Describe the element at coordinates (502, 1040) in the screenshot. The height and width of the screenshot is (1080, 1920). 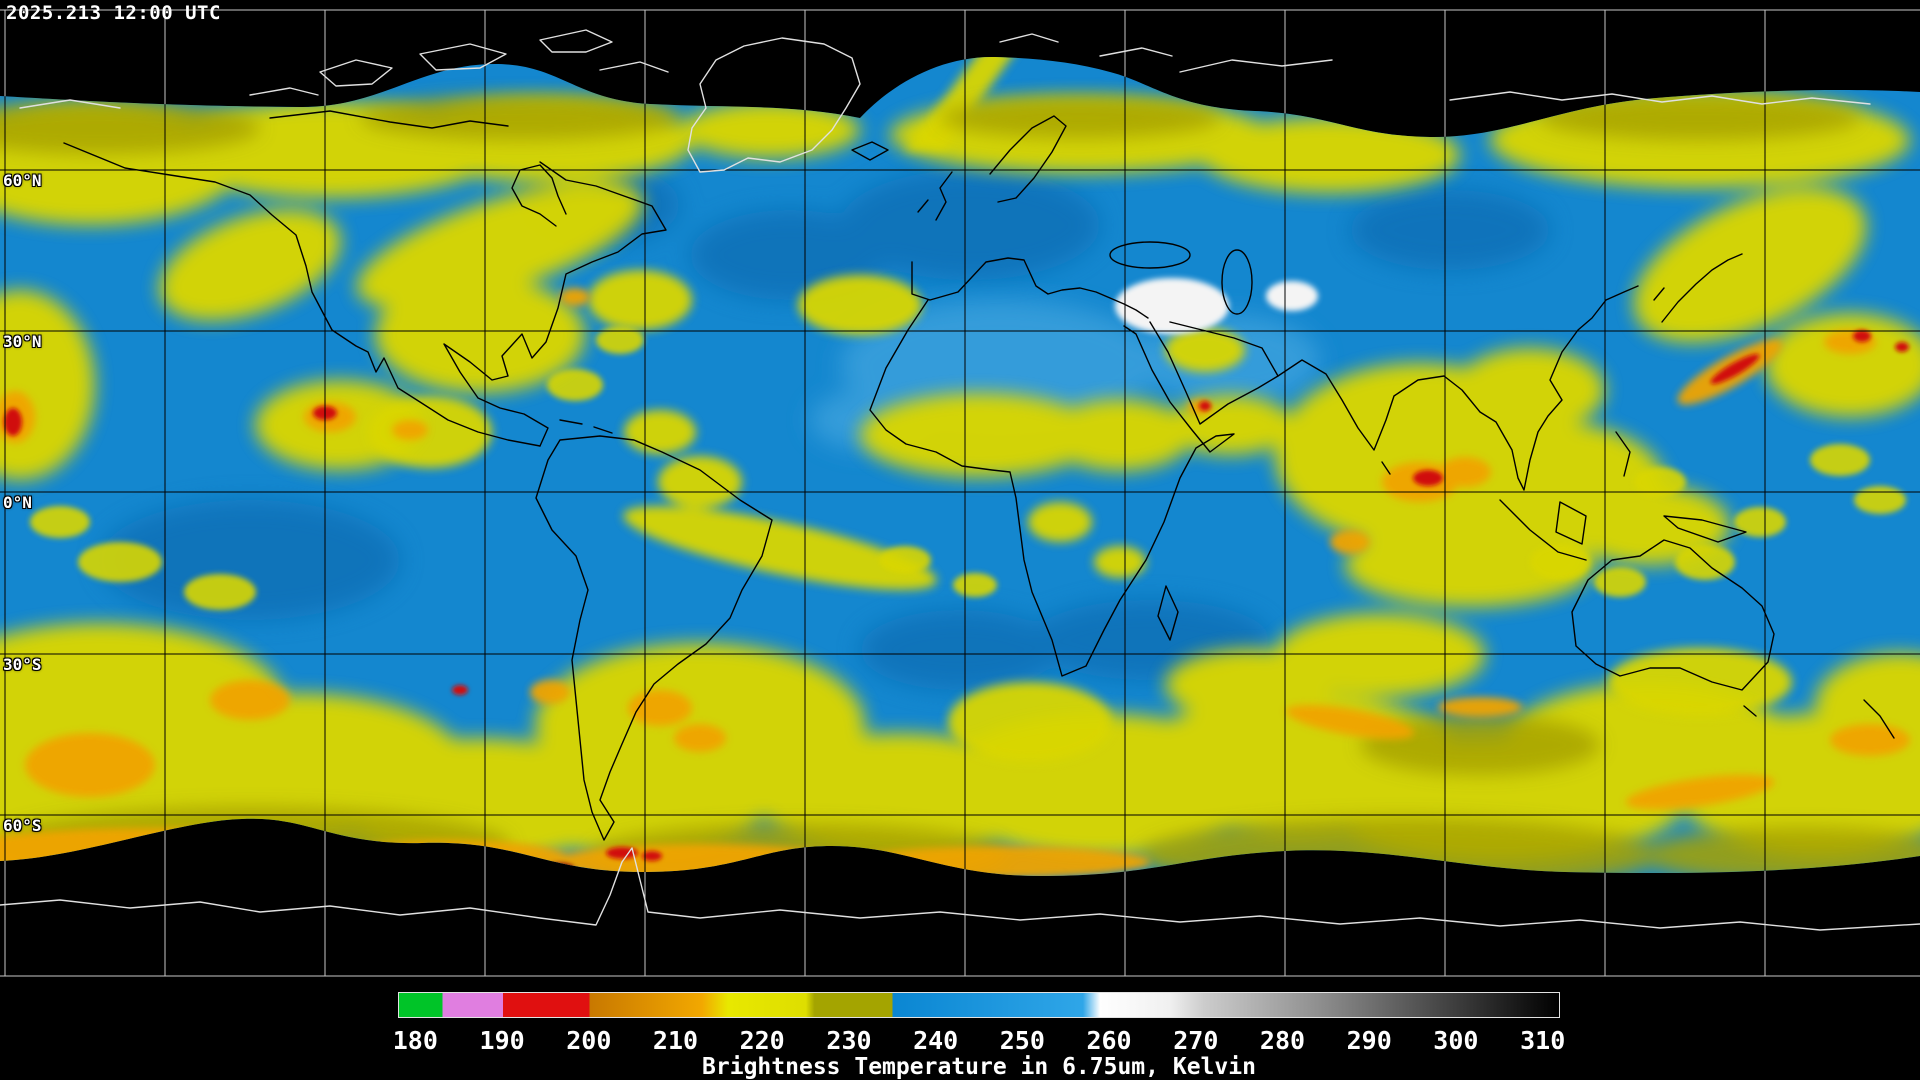
I see `colorbar-tick-label: 190` at that location.